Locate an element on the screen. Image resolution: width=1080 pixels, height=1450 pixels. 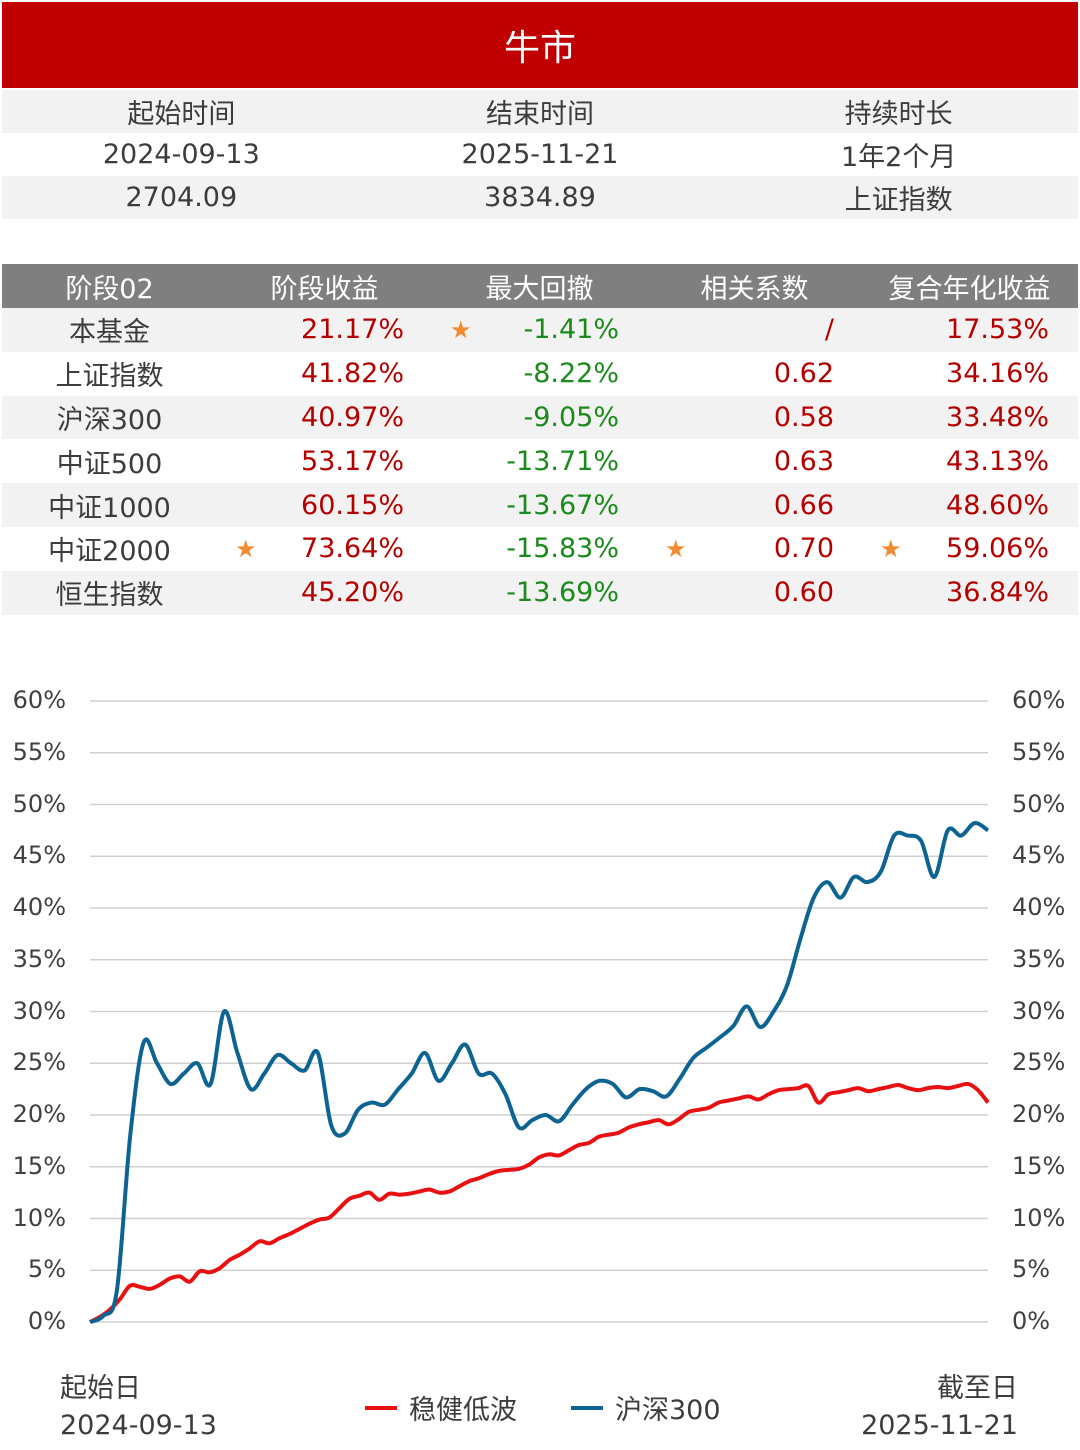
row-name: 中证500 is located at coordinates (109, 464).